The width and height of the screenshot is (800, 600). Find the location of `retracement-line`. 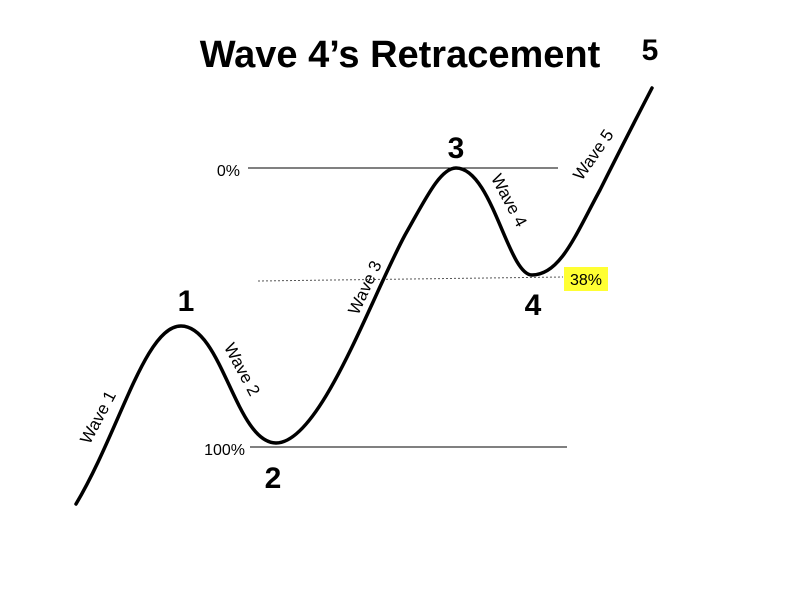

retracement-line is located at coordinates (410, 279).